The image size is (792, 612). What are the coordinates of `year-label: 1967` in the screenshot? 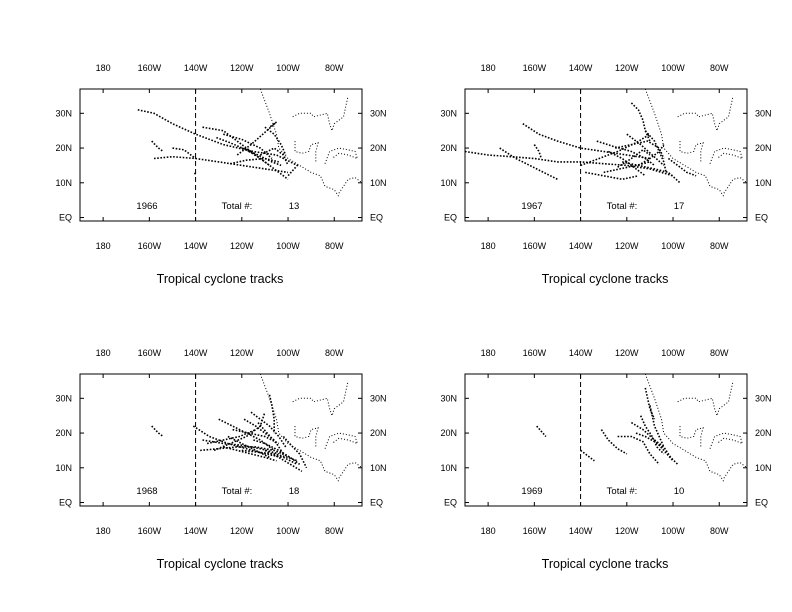 It's located at (531, 206).